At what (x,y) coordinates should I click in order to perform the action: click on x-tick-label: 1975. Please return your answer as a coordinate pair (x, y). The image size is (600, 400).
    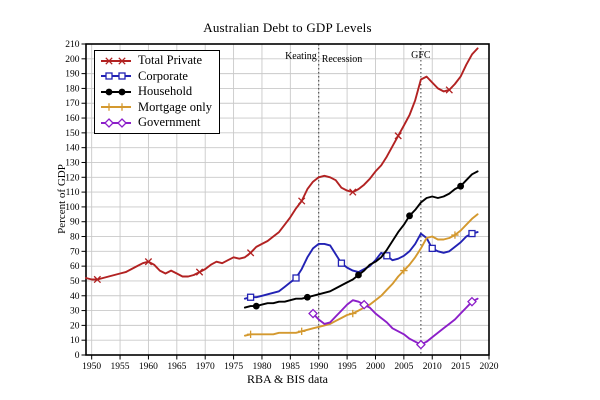
    Looking at the image, I should click on (233, 367).